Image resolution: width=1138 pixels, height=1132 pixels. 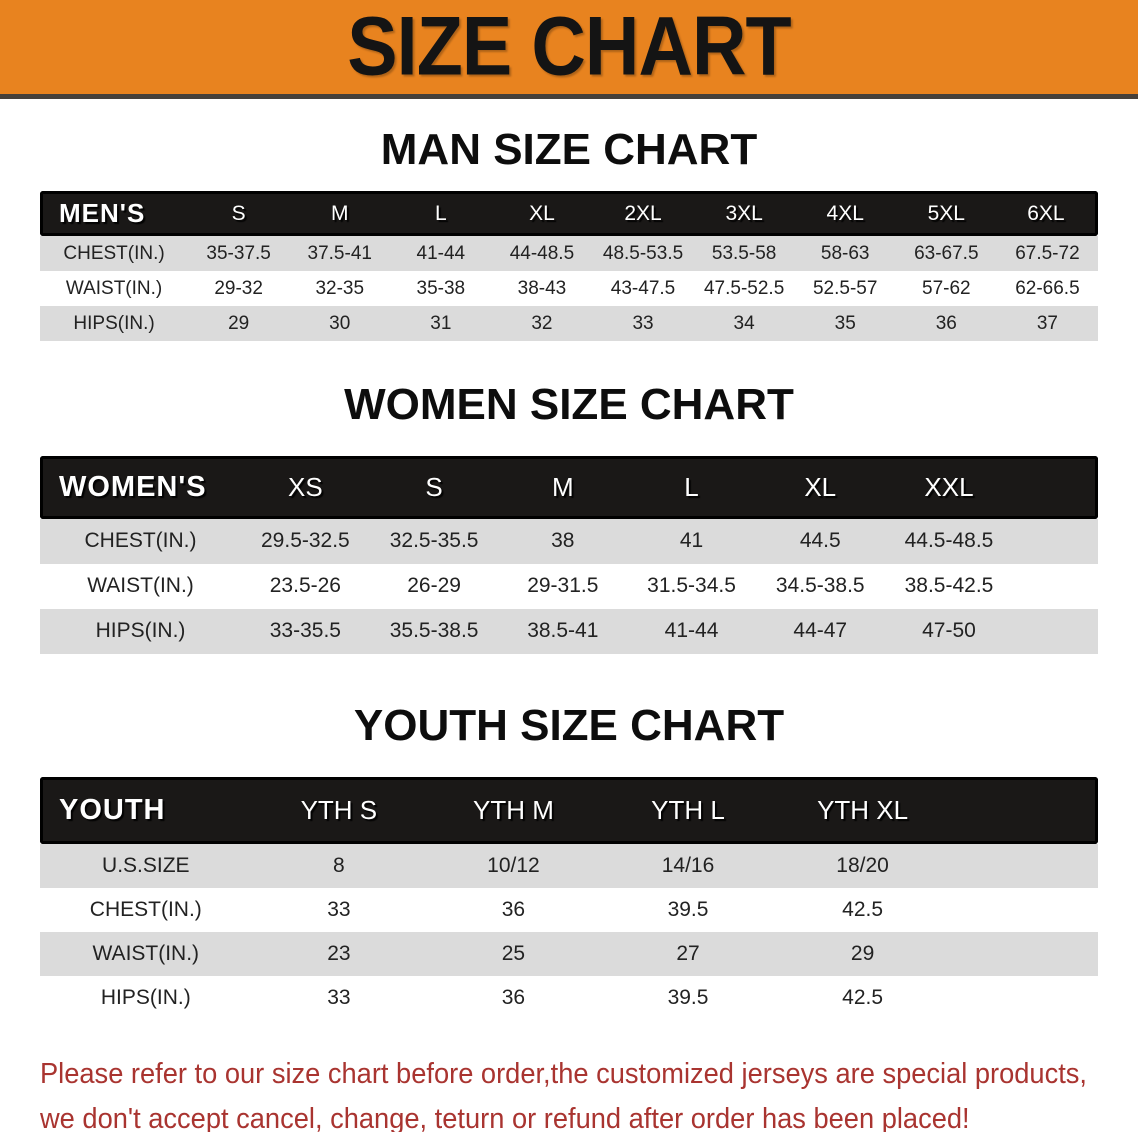 I want to click on women-cell: 41, so click(x=691, y=541).